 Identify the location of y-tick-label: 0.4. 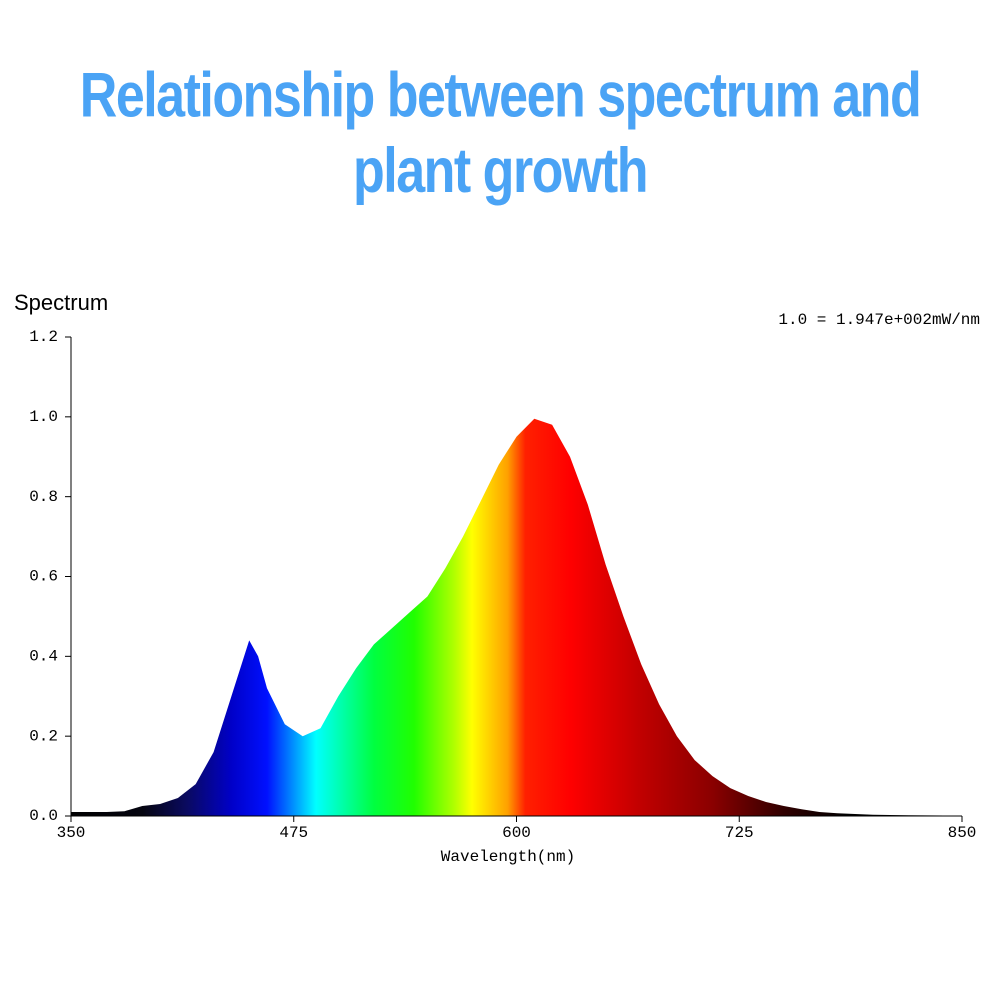
(43, 657).